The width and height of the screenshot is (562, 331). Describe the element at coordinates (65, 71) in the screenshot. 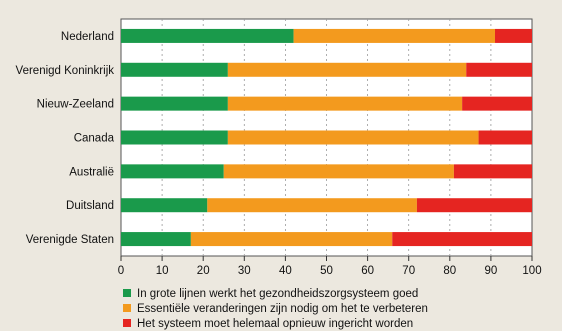

I see `category-label: Verenigd Koninkrijk` at that location.